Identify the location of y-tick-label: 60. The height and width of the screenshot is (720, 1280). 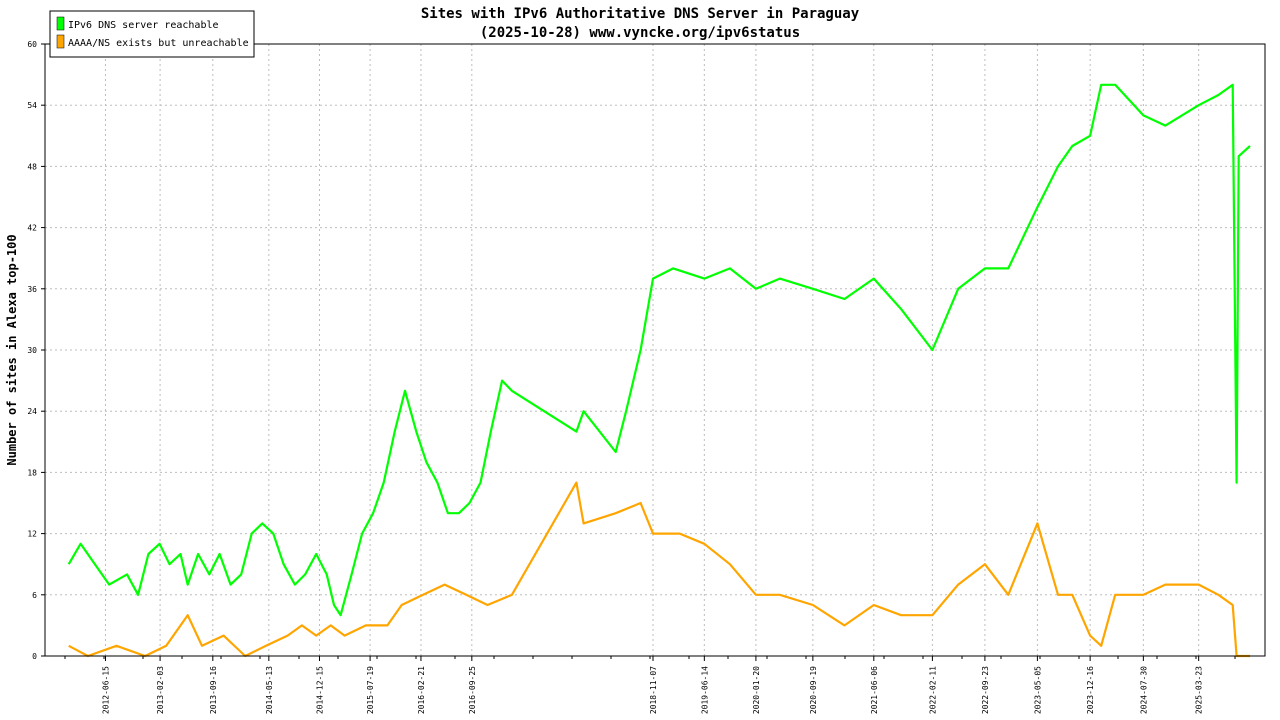
(32, 44).